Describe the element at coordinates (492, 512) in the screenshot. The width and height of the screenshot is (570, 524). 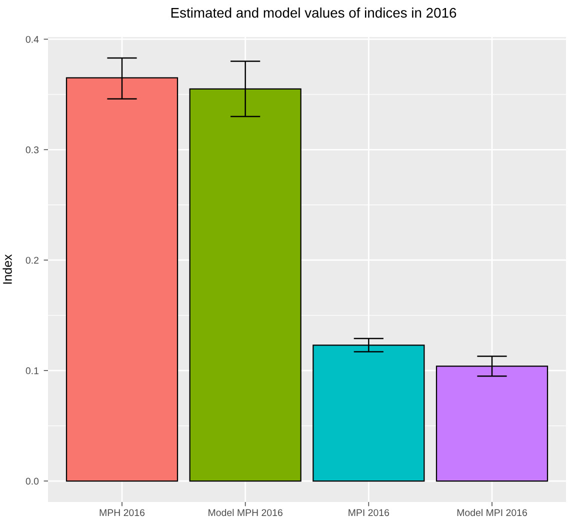
I see `x-tick-label: Model MPI 2016` at that location.